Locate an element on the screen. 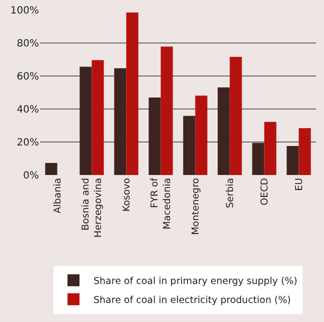  legend-label: Share of coal in primary energy supply (%) is located at coordinates (196, 281).